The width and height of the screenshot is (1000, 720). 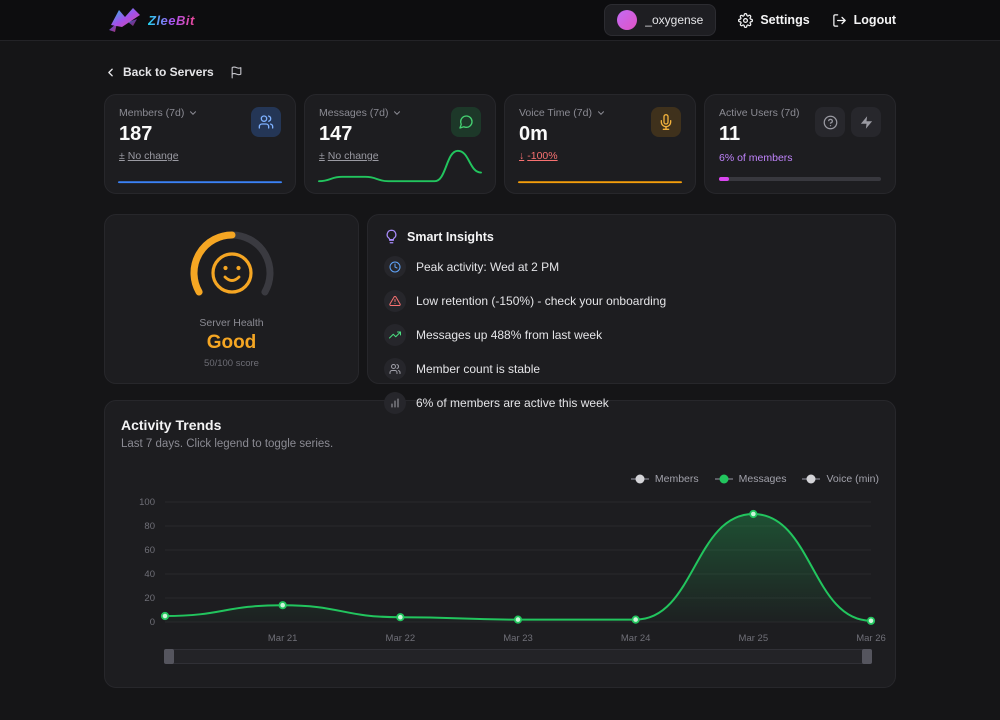 I want to click on legend-voice: Voice (min), so click(x=840, y=479).